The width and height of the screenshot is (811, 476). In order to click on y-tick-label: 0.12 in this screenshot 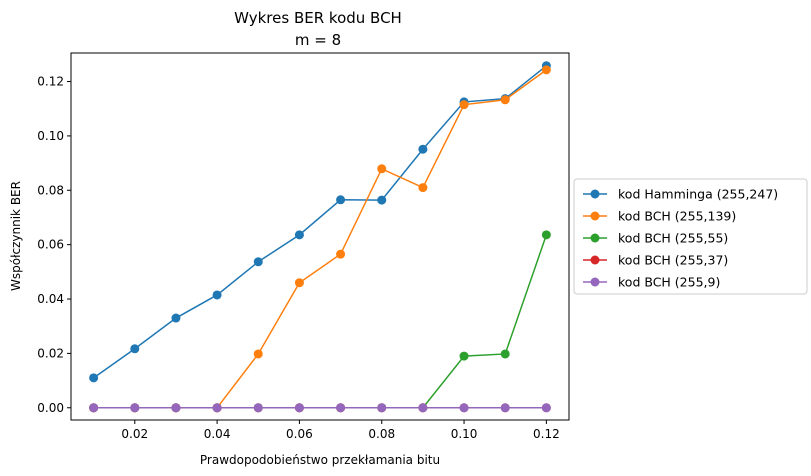, I will do `click(50, 82)`.